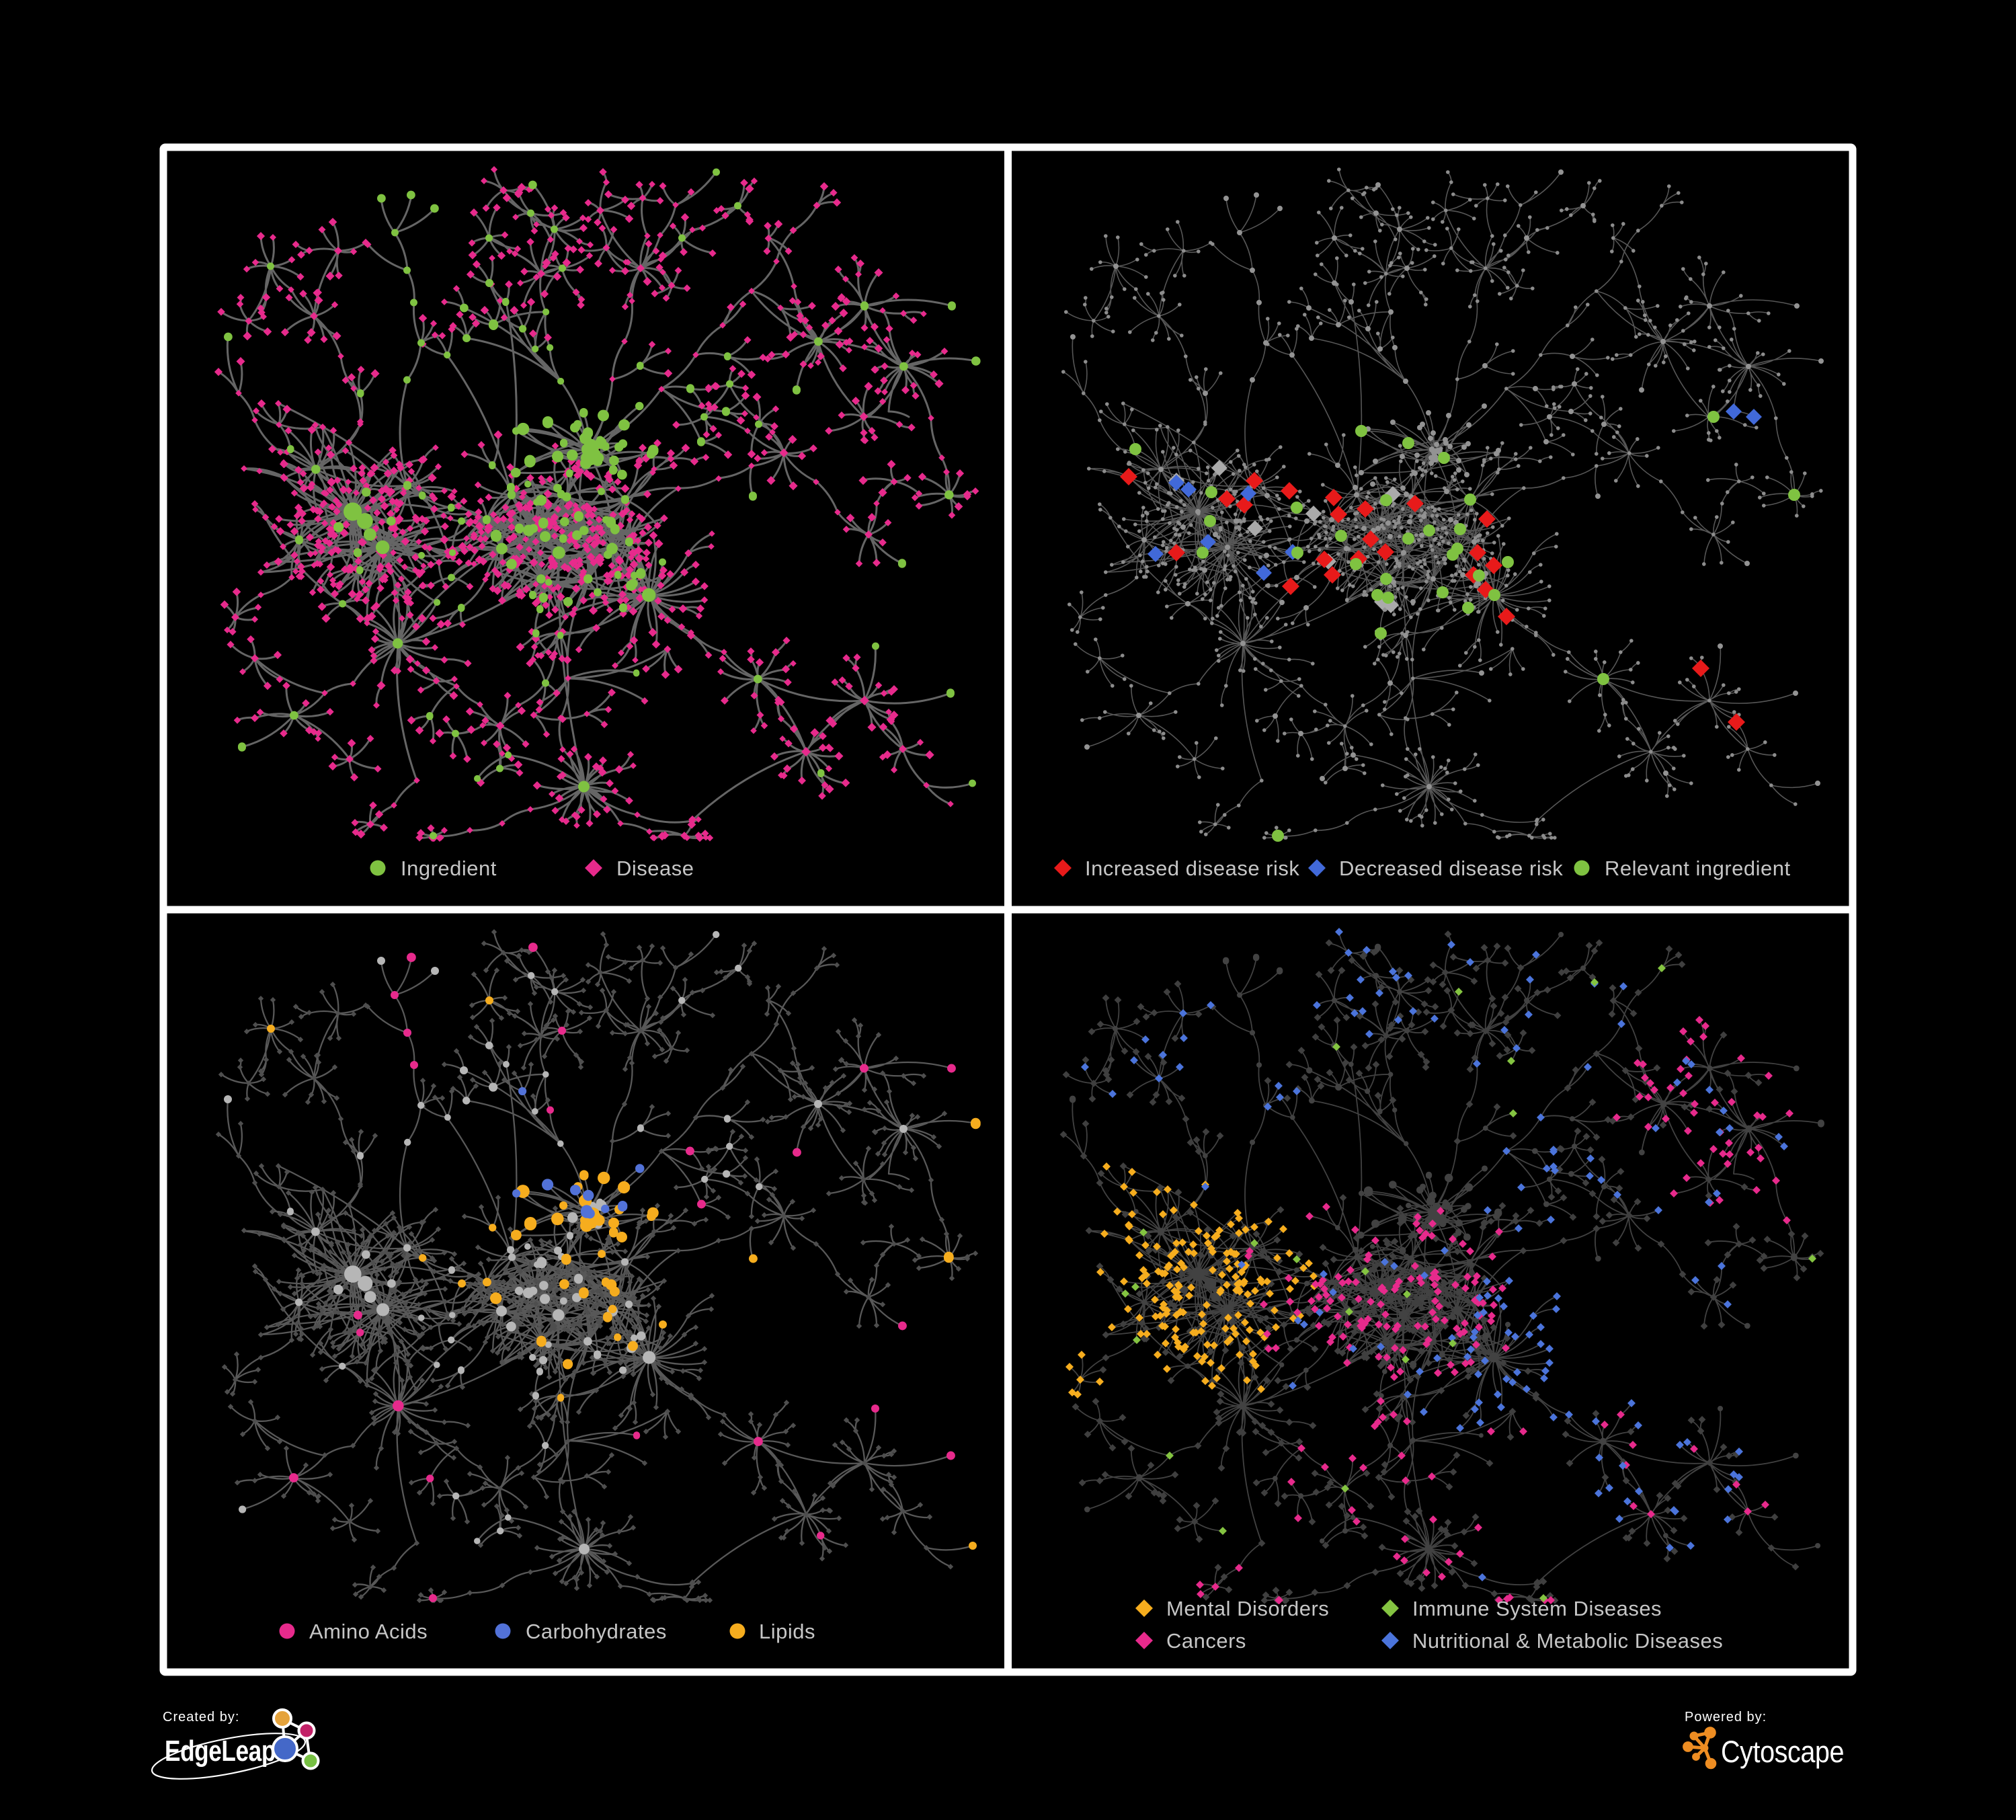 The image size is (2016, 1820). Describe the element at coordinates (787, 1631) in the screenshot. I see `svg-text: Lipids` at that location.